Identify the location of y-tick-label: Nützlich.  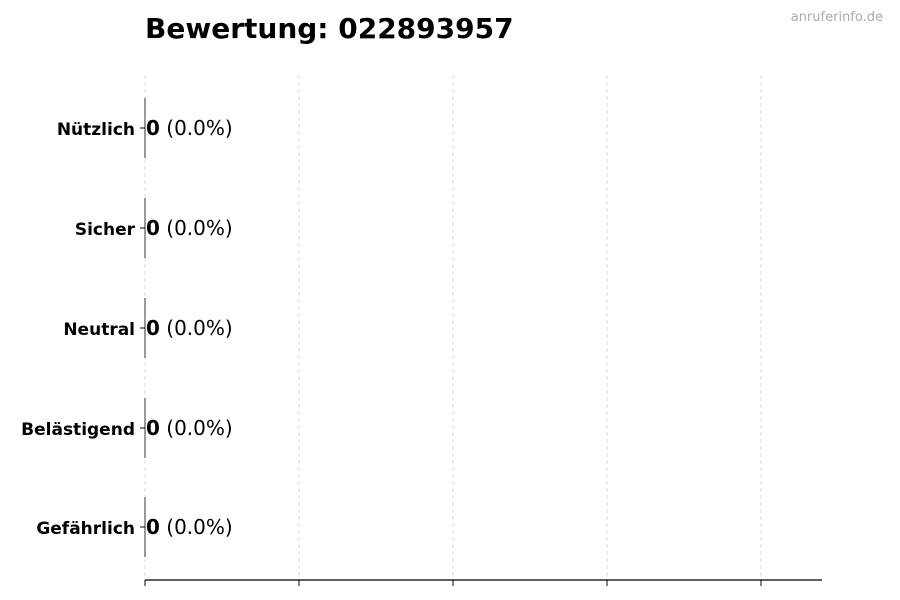
(96, 130).